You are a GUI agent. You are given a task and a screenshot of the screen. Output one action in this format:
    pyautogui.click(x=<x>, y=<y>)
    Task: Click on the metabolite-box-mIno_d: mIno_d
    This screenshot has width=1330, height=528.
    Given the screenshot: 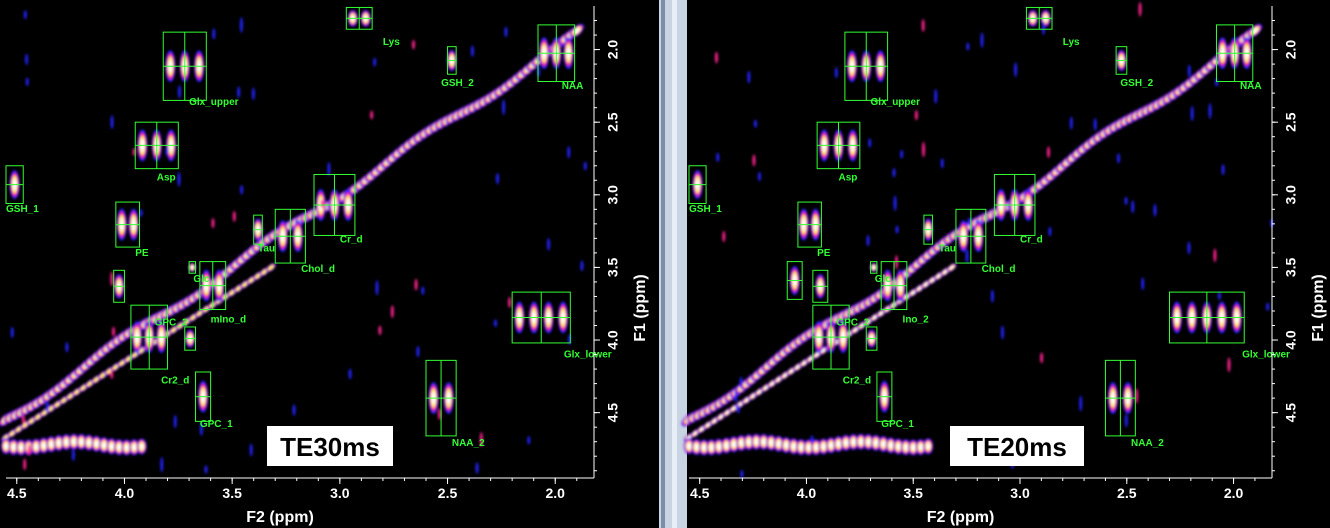 What is the action you would take?
    pyautogui.click(x=222, y=293)
    